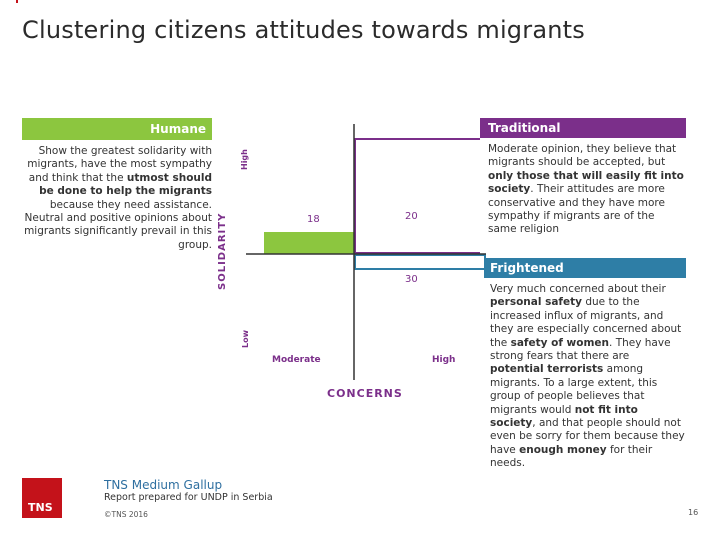  I want to click on x-high-label: High, so click(444, 360).